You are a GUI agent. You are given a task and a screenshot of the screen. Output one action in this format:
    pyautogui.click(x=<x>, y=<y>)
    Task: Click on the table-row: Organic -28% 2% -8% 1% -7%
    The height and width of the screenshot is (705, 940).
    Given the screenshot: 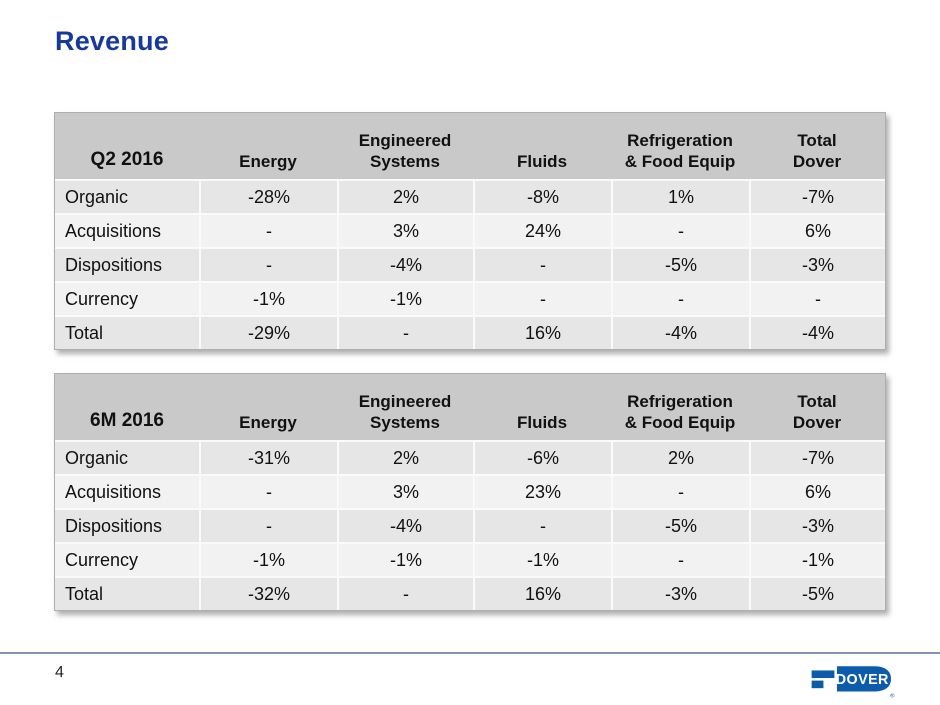 What is the action you would take?
    pyautogui.click(x=470, y=196)
    